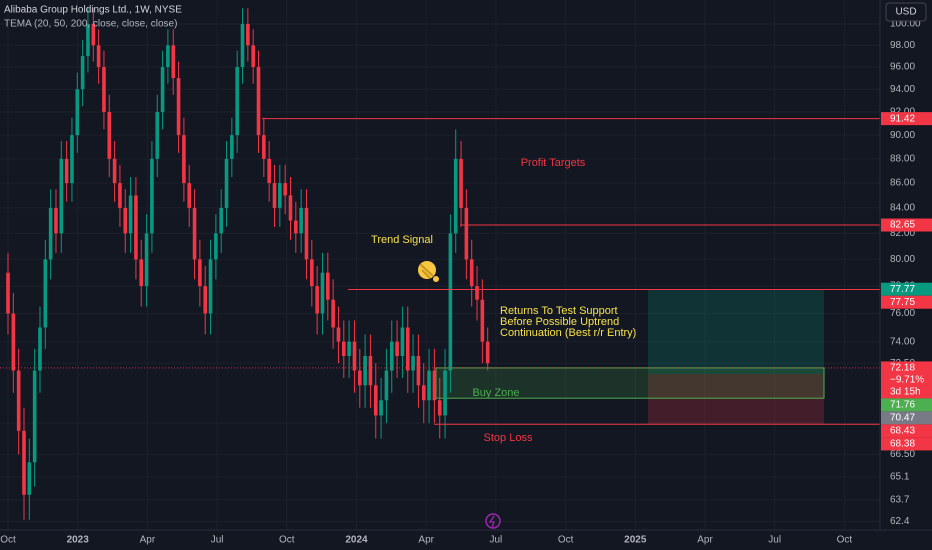 The image size is (932, 550). Describe the element at coordinates (90, 24) in the screenshot. I see `indicator-label: TEMA (20, 50, 200, close, close, close)` at that location.